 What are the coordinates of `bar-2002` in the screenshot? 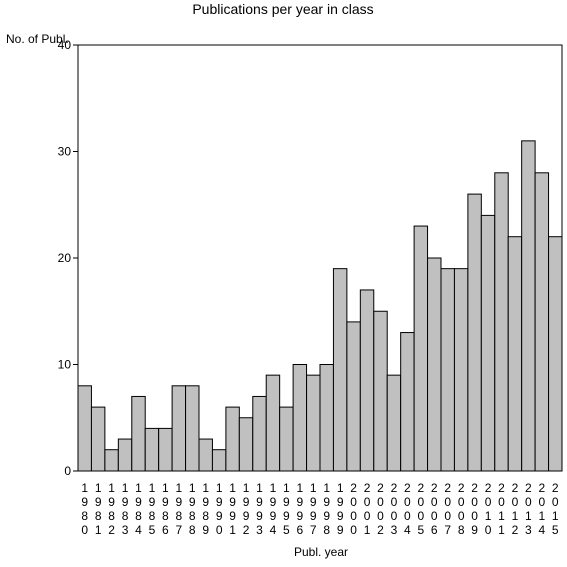 It's located at (380, 391).